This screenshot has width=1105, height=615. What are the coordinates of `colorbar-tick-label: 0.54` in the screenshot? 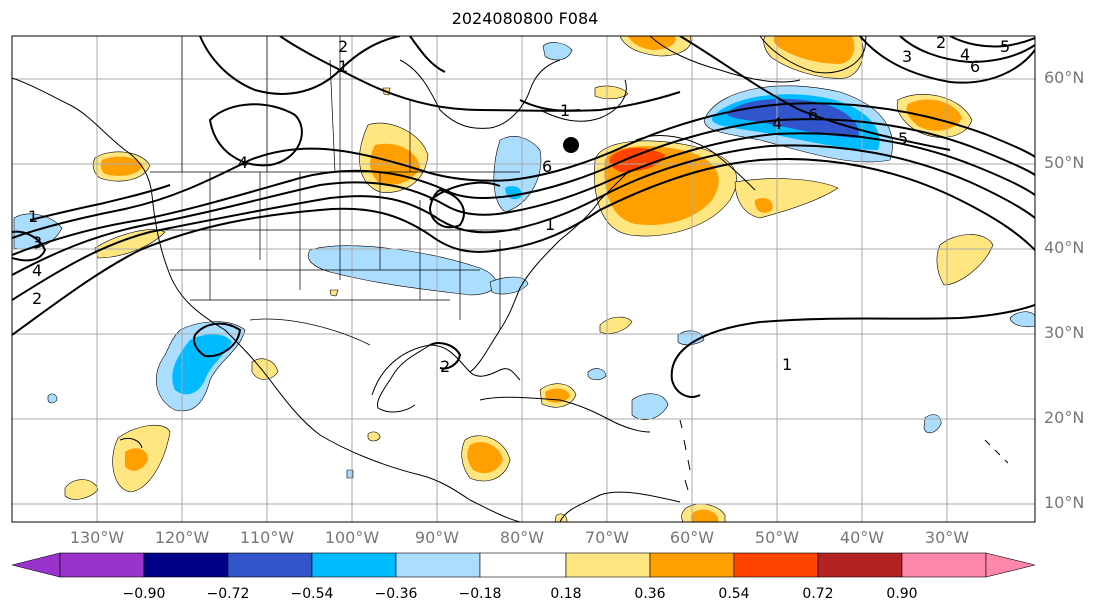 It's located at (734, 594).